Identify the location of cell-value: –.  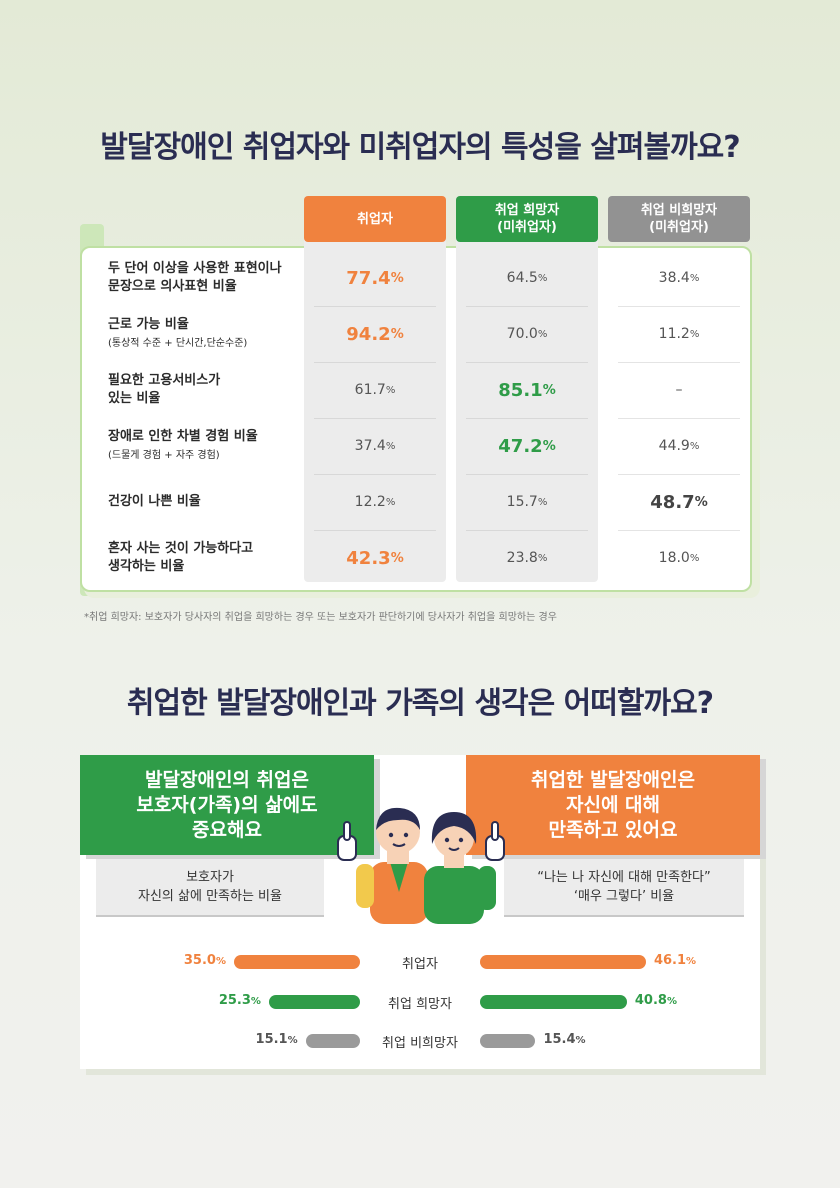
(679, 390).